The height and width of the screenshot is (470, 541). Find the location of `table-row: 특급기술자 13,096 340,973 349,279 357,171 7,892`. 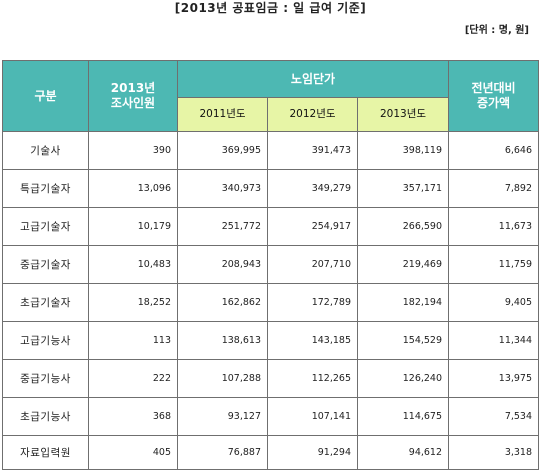

table-row: 특급기술자 13,096 340,973 349,279 357,171 7,892 is located at coordinates (271, 188).